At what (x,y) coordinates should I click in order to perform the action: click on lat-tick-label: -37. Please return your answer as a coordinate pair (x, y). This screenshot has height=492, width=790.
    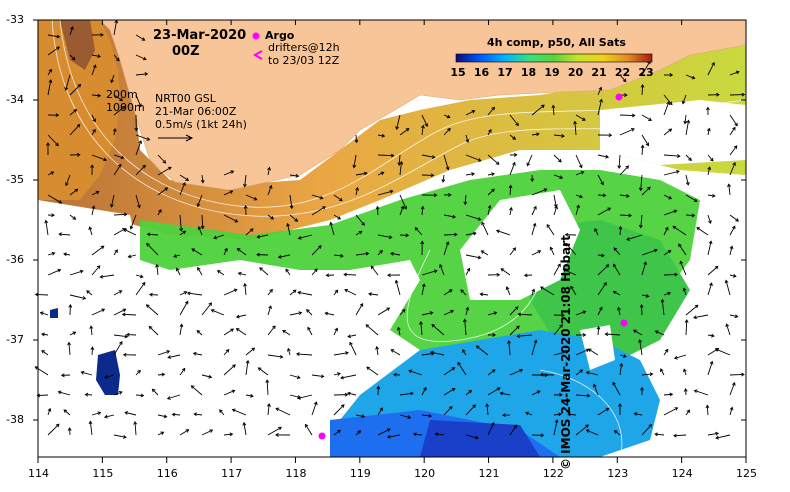
    Looking at the image, I should click on (15, 339).